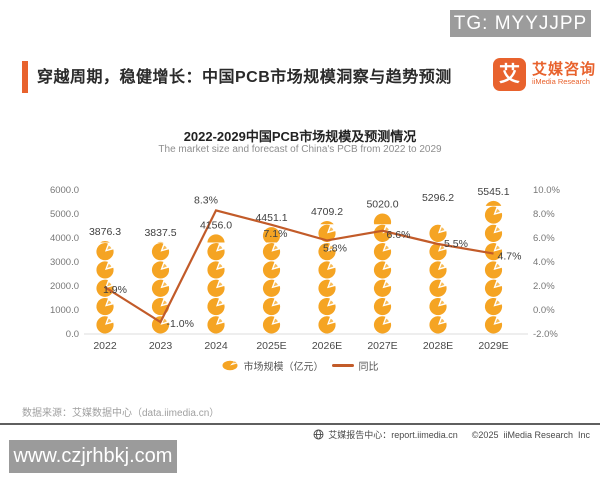 This screenshot has width=600, height=480. What do you see at coordinates (327, 346) in the screenshot?
I see `svg-text: 2026E` at bounding box center [327, 346].